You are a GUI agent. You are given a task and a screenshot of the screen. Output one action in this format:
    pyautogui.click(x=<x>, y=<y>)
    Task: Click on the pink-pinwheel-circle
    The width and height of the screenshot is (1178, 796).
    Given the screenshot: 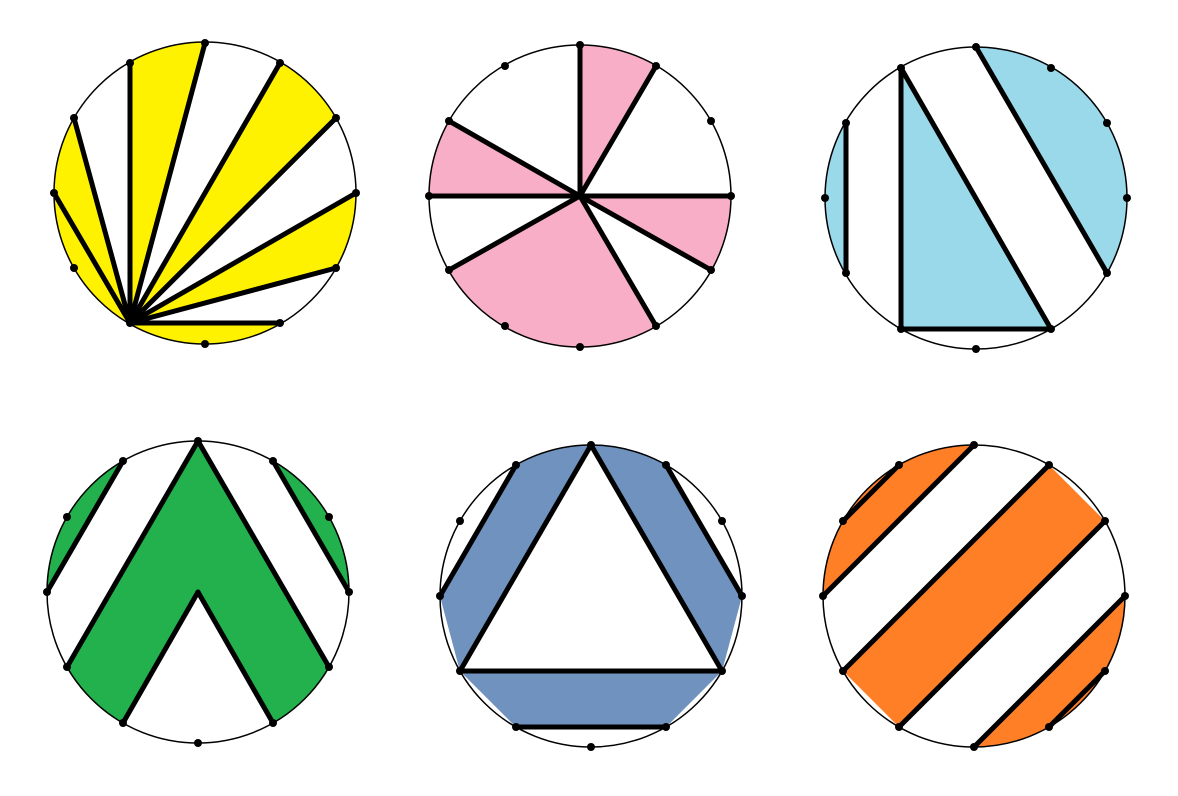 What is the action you would take?
    pyautogui.click(x=580, y=196)
    